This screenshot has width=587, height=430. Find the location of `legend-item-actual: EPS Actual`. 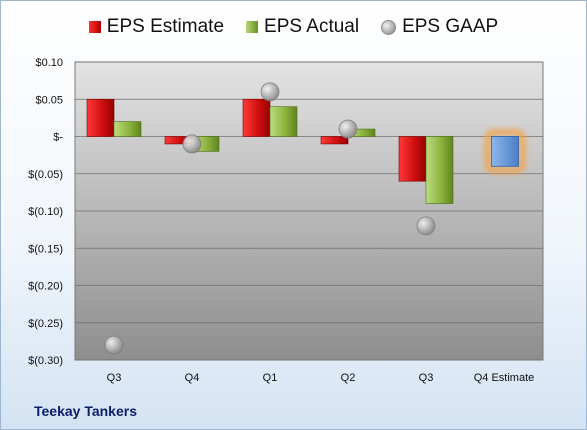

legend-item-actual: EPS Actual is located at coordinates (302, 27).